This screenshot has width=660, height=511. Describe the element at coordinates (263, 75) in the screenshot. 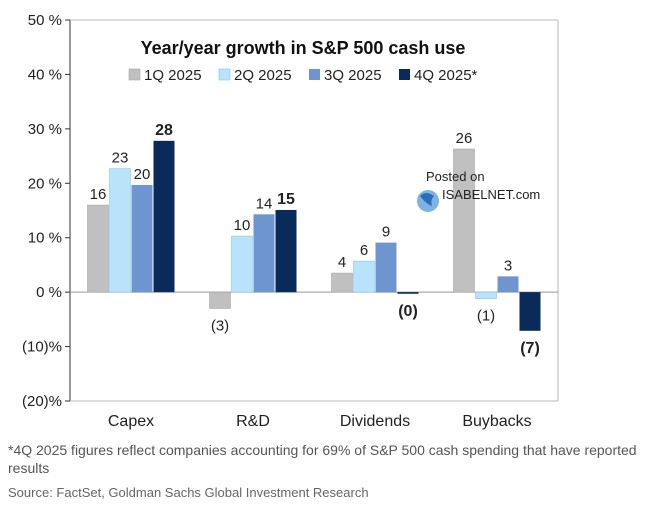

I see `legend-label: 2Q 2025` at that location.